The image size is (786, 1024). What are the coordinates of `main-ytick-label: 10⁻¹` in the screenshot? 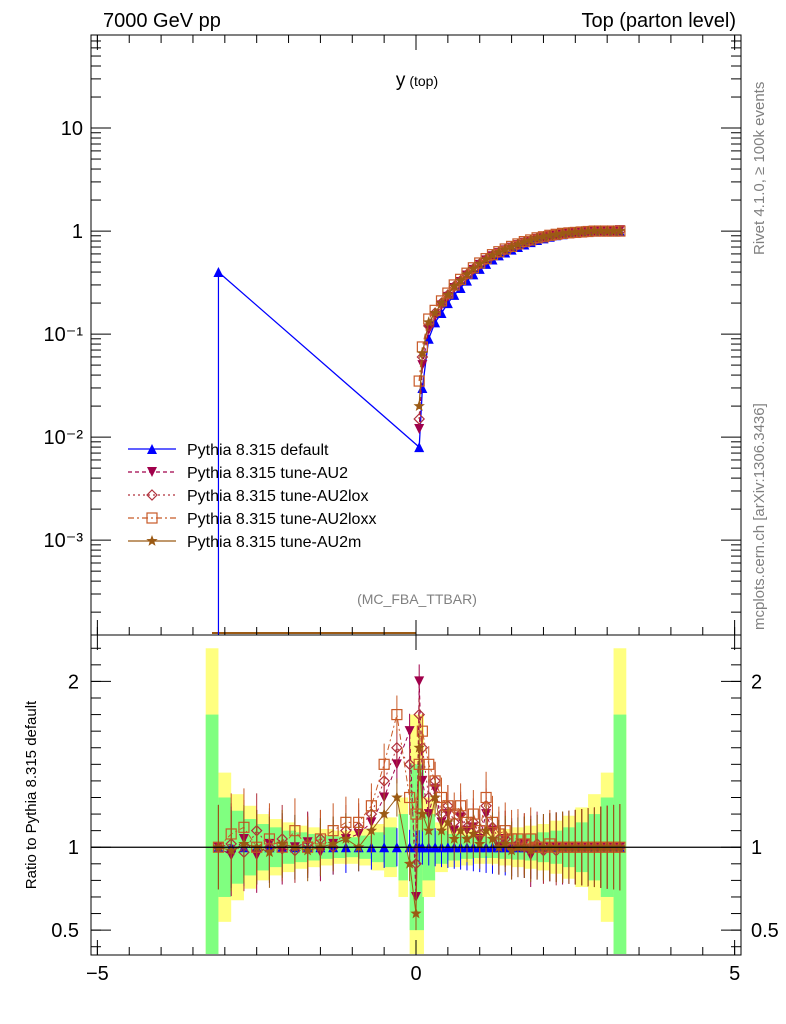 It's located at (64, 335).